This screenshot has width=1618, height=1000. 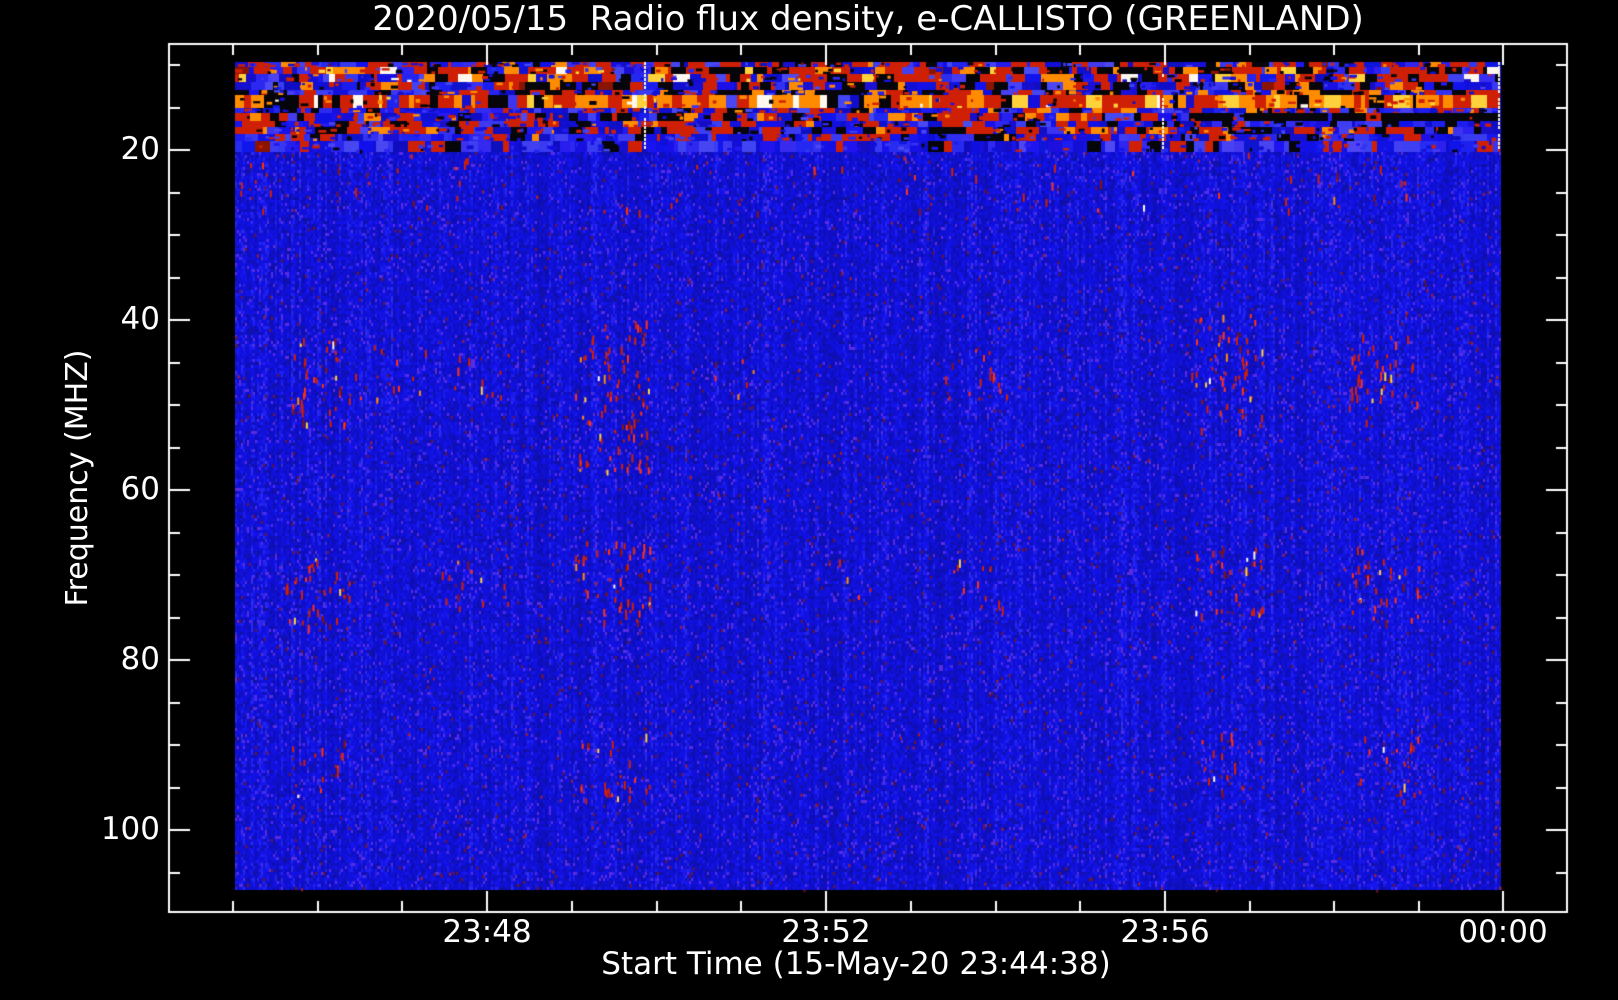 What do you see at coordinates (856, 964) in the screenshot?
I see `x-axis-title: Start Time (15-May-20 23:44:38)` at bounding box center [856, 964].